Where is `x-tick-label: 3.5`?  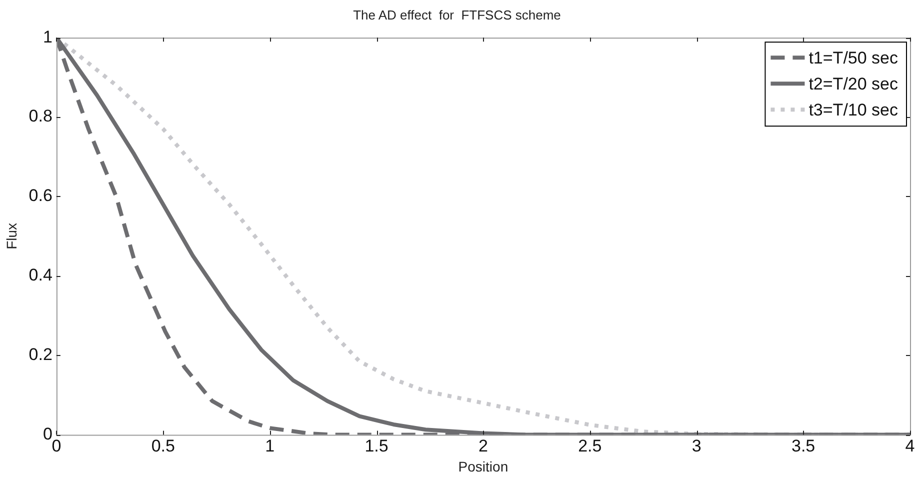 x-tick-label: 3.5 is located at coordinates (803, 446).